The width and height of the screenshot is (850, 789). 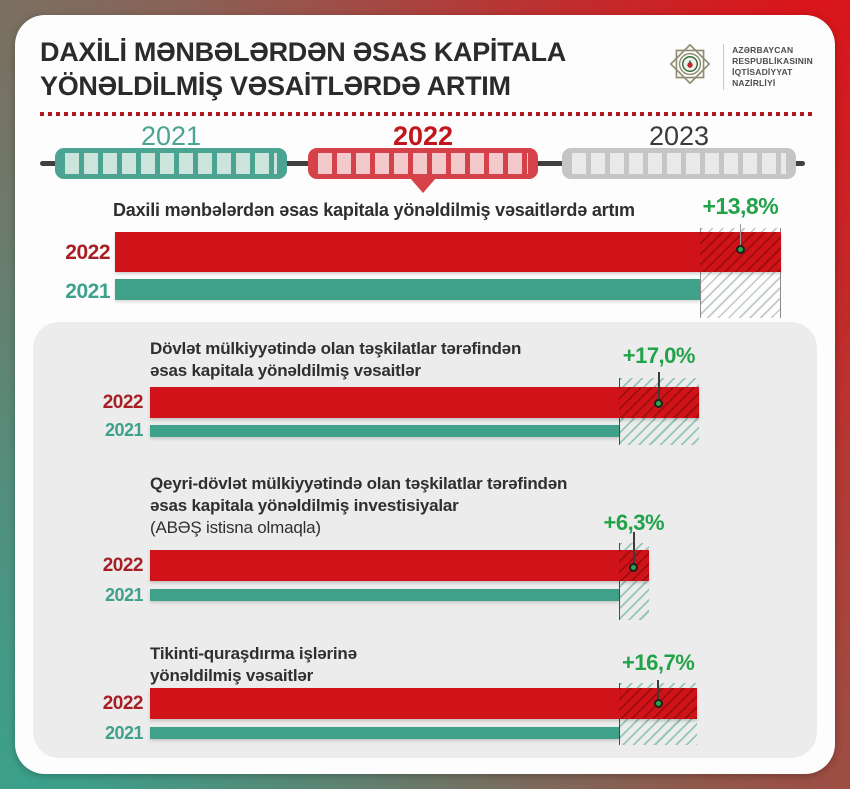 What do you see at coordinates (235, 527) in the screenshot?
I see `chart-title-line: (ABƏŞ istisna olmaqla)` at bounding box center [235, 527].